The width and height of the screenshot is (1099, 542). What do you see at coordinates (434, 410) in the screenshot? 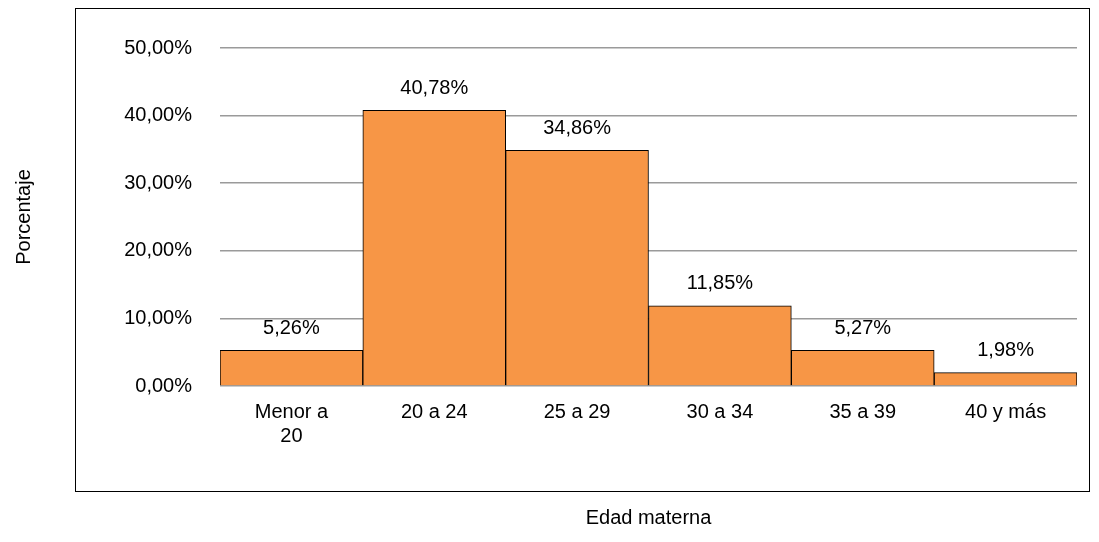
I see `x-tick-label: 20 a 24` at bounding box center [434, 410].